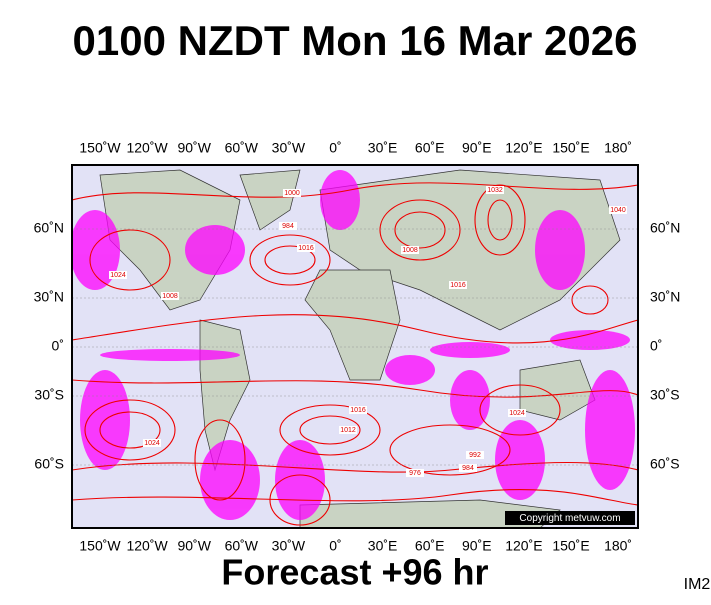 The width and height of the screenshot is (711, 605). I want to click on lon-label-top: 180˚, so click(618, 148).